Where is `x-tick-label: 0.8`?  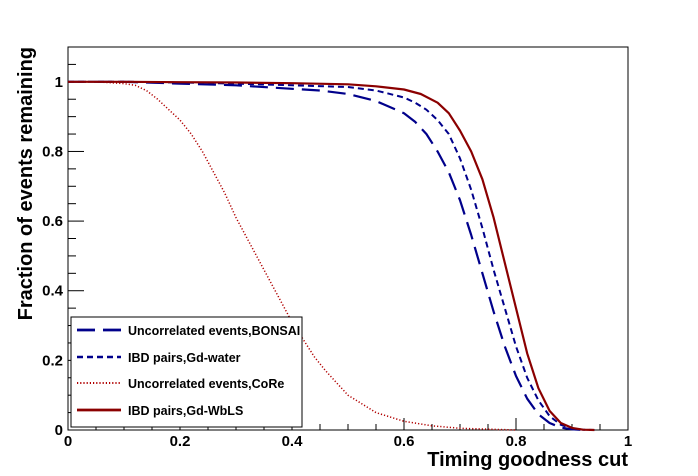
x-tick-label: 0.8 is located at coordinates (516, 441).